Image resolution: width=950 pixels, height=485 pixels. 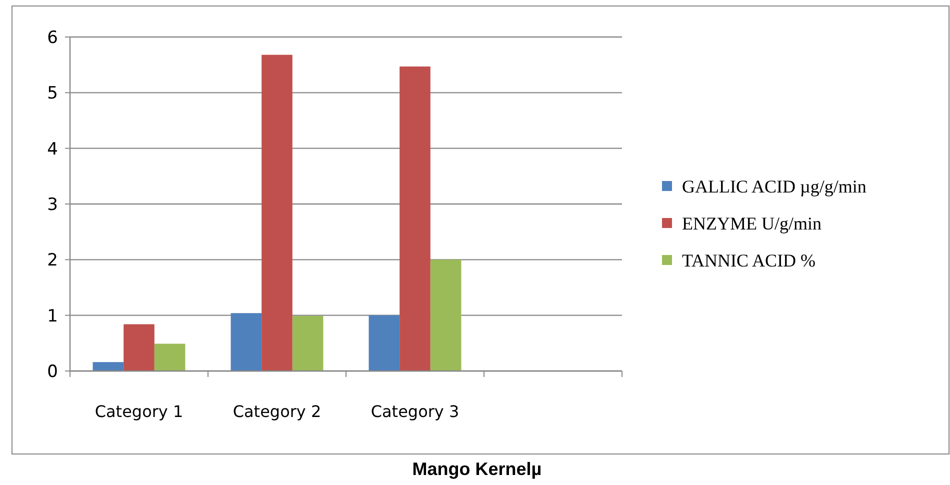 What do you see at coordinates (52, 260) in the screenshot?
I see `y-tick-label: 2` at bounding box center [52, 260].